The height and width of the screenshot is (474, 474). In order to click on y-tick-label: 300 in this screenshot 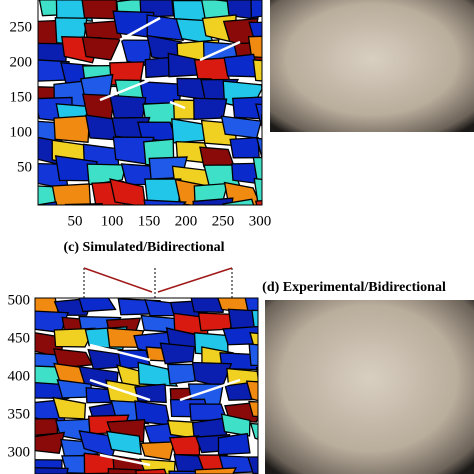, I will do `click(19, 452)`.